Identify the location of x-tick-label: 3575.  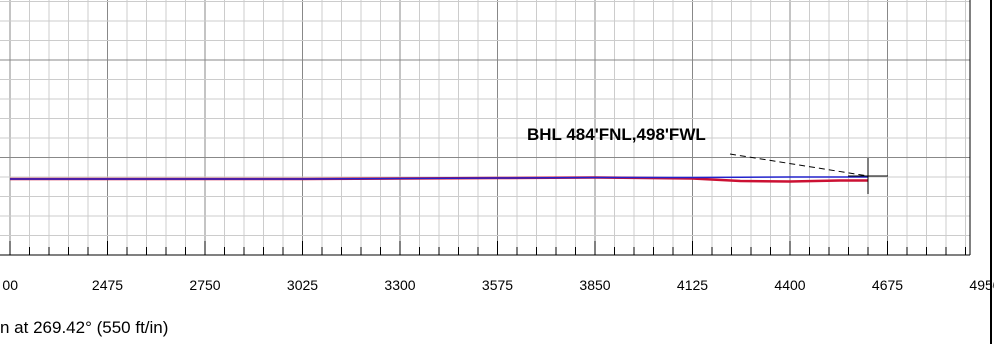
(497, 285).